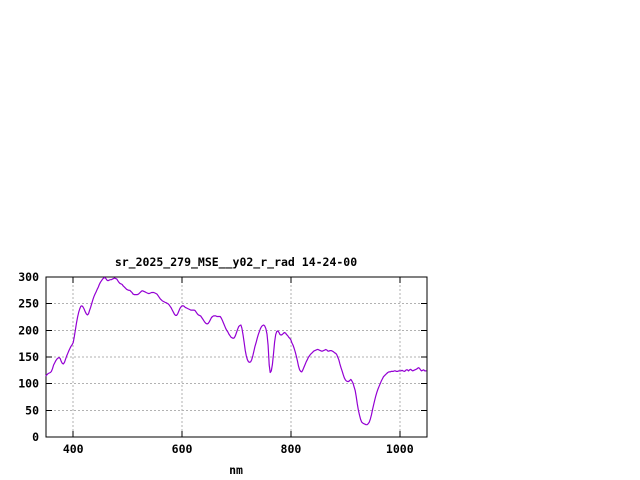  Describe the element at coordinates (35, 437) in the screenshot. I see `y-tick-label: 0` at that location.